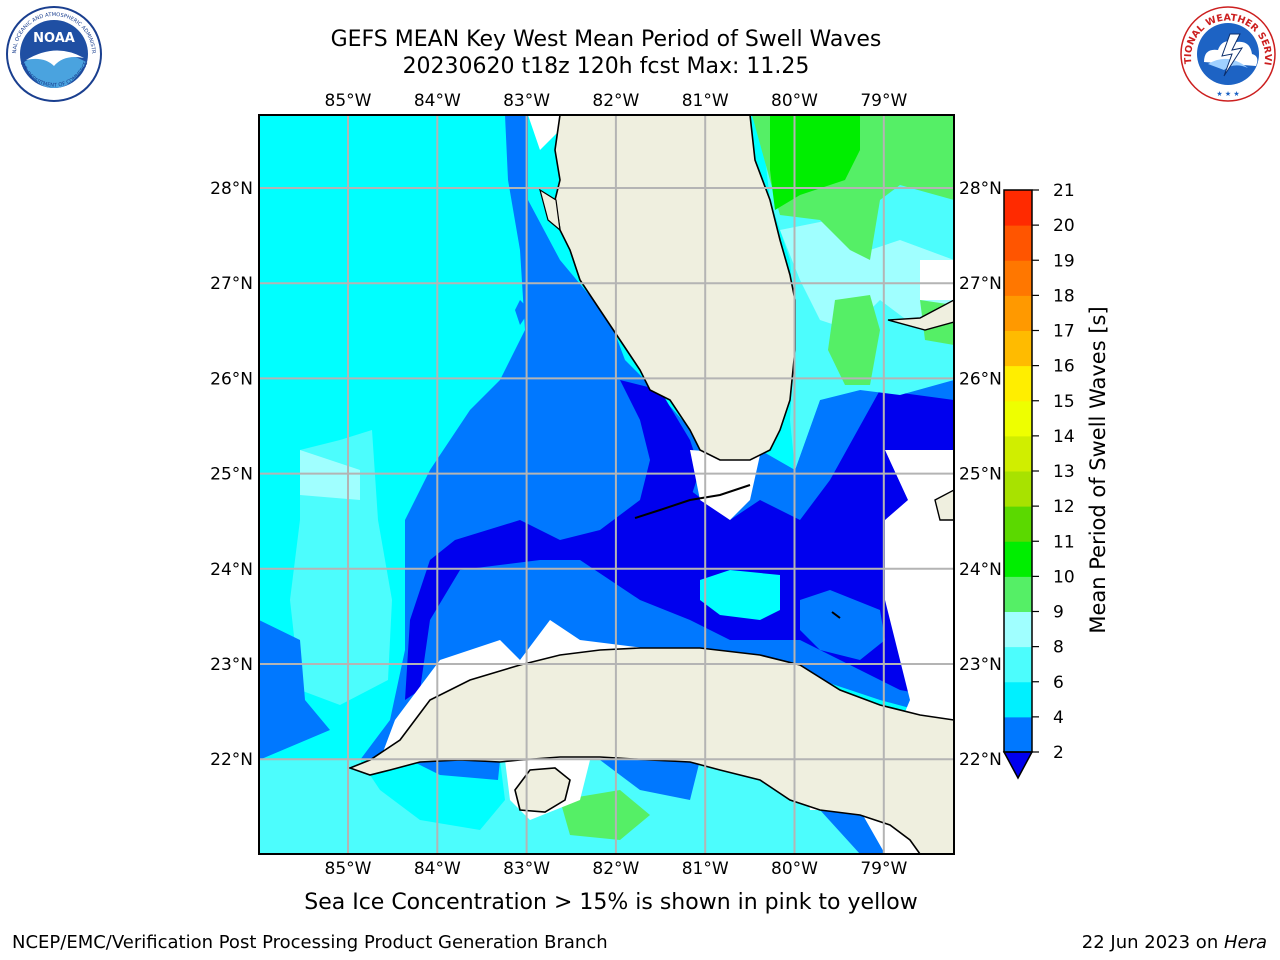 The width and height of the screenshot is (1280, 960). I want to click on florida-keys, so click(692, 501).